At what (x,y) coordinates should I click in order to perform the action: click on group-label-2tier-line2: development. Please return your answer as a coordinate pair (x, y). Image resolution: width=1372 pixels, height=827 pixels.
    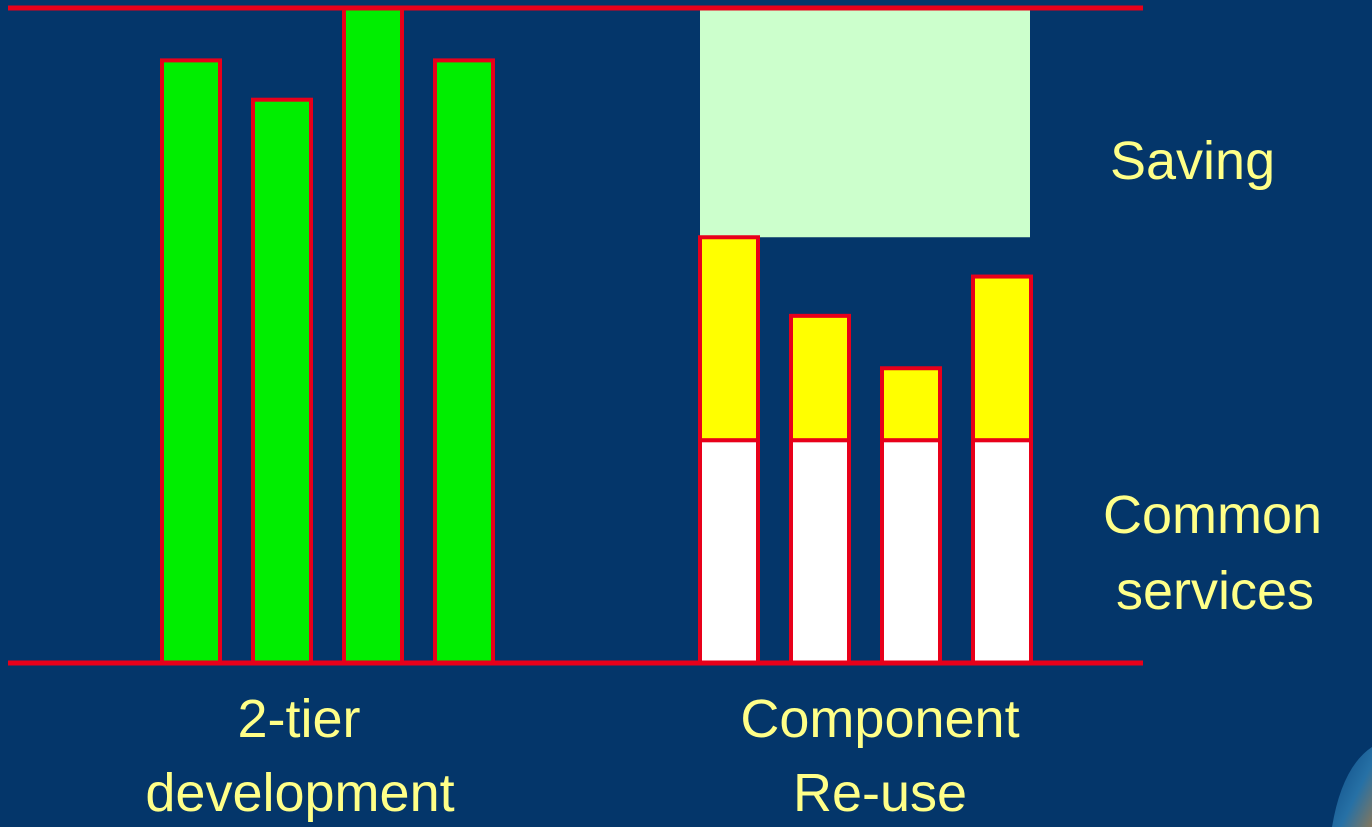
    Looking at the image, I should click on (300, 793).